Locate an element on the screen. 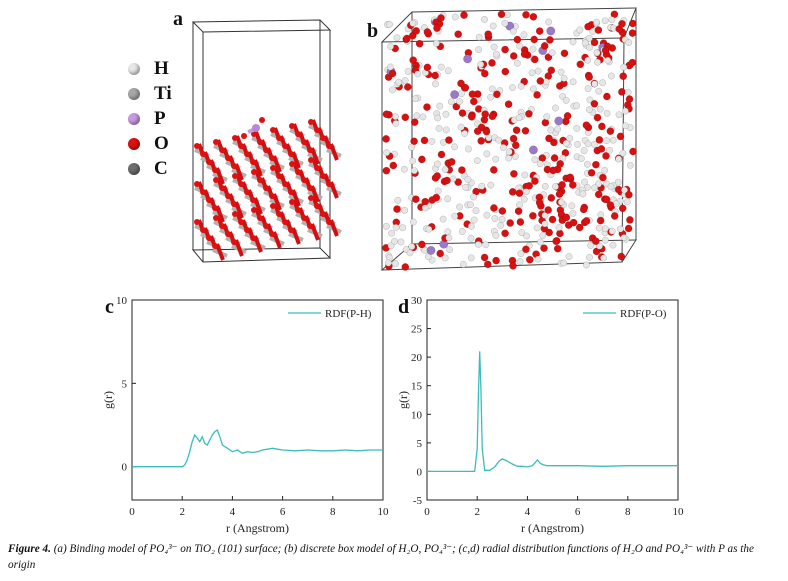 The image size is (788, 581). legend-label: RDF(P-O) is located at coordinates (643, 314).